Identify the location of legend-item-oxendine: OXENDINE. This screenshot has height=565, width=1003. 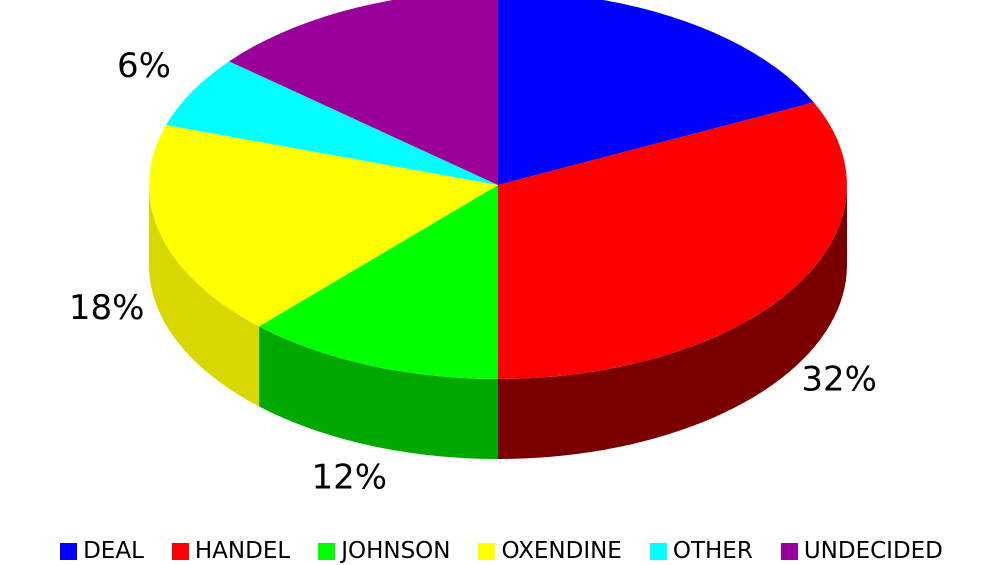
(550, 551).